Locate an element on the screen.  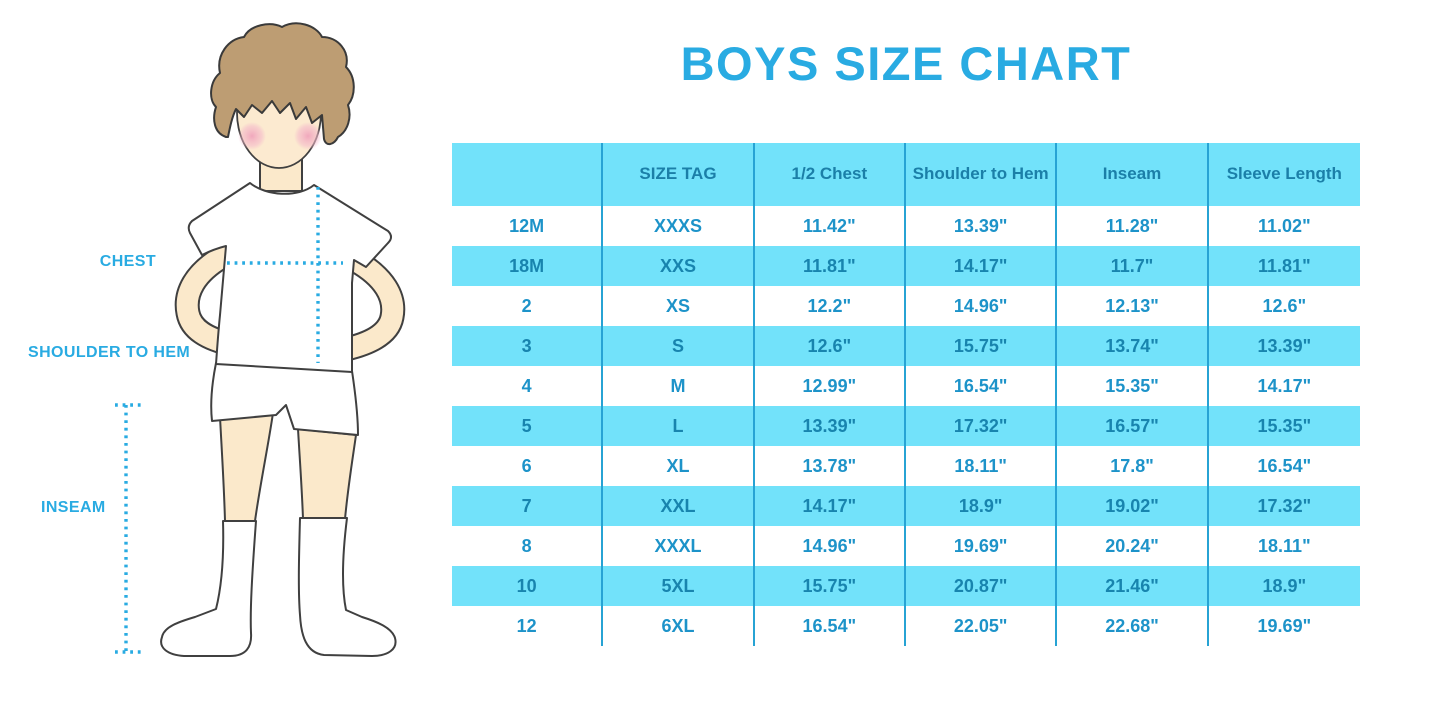
table-cell: XL is located at coordinates (679, 466).